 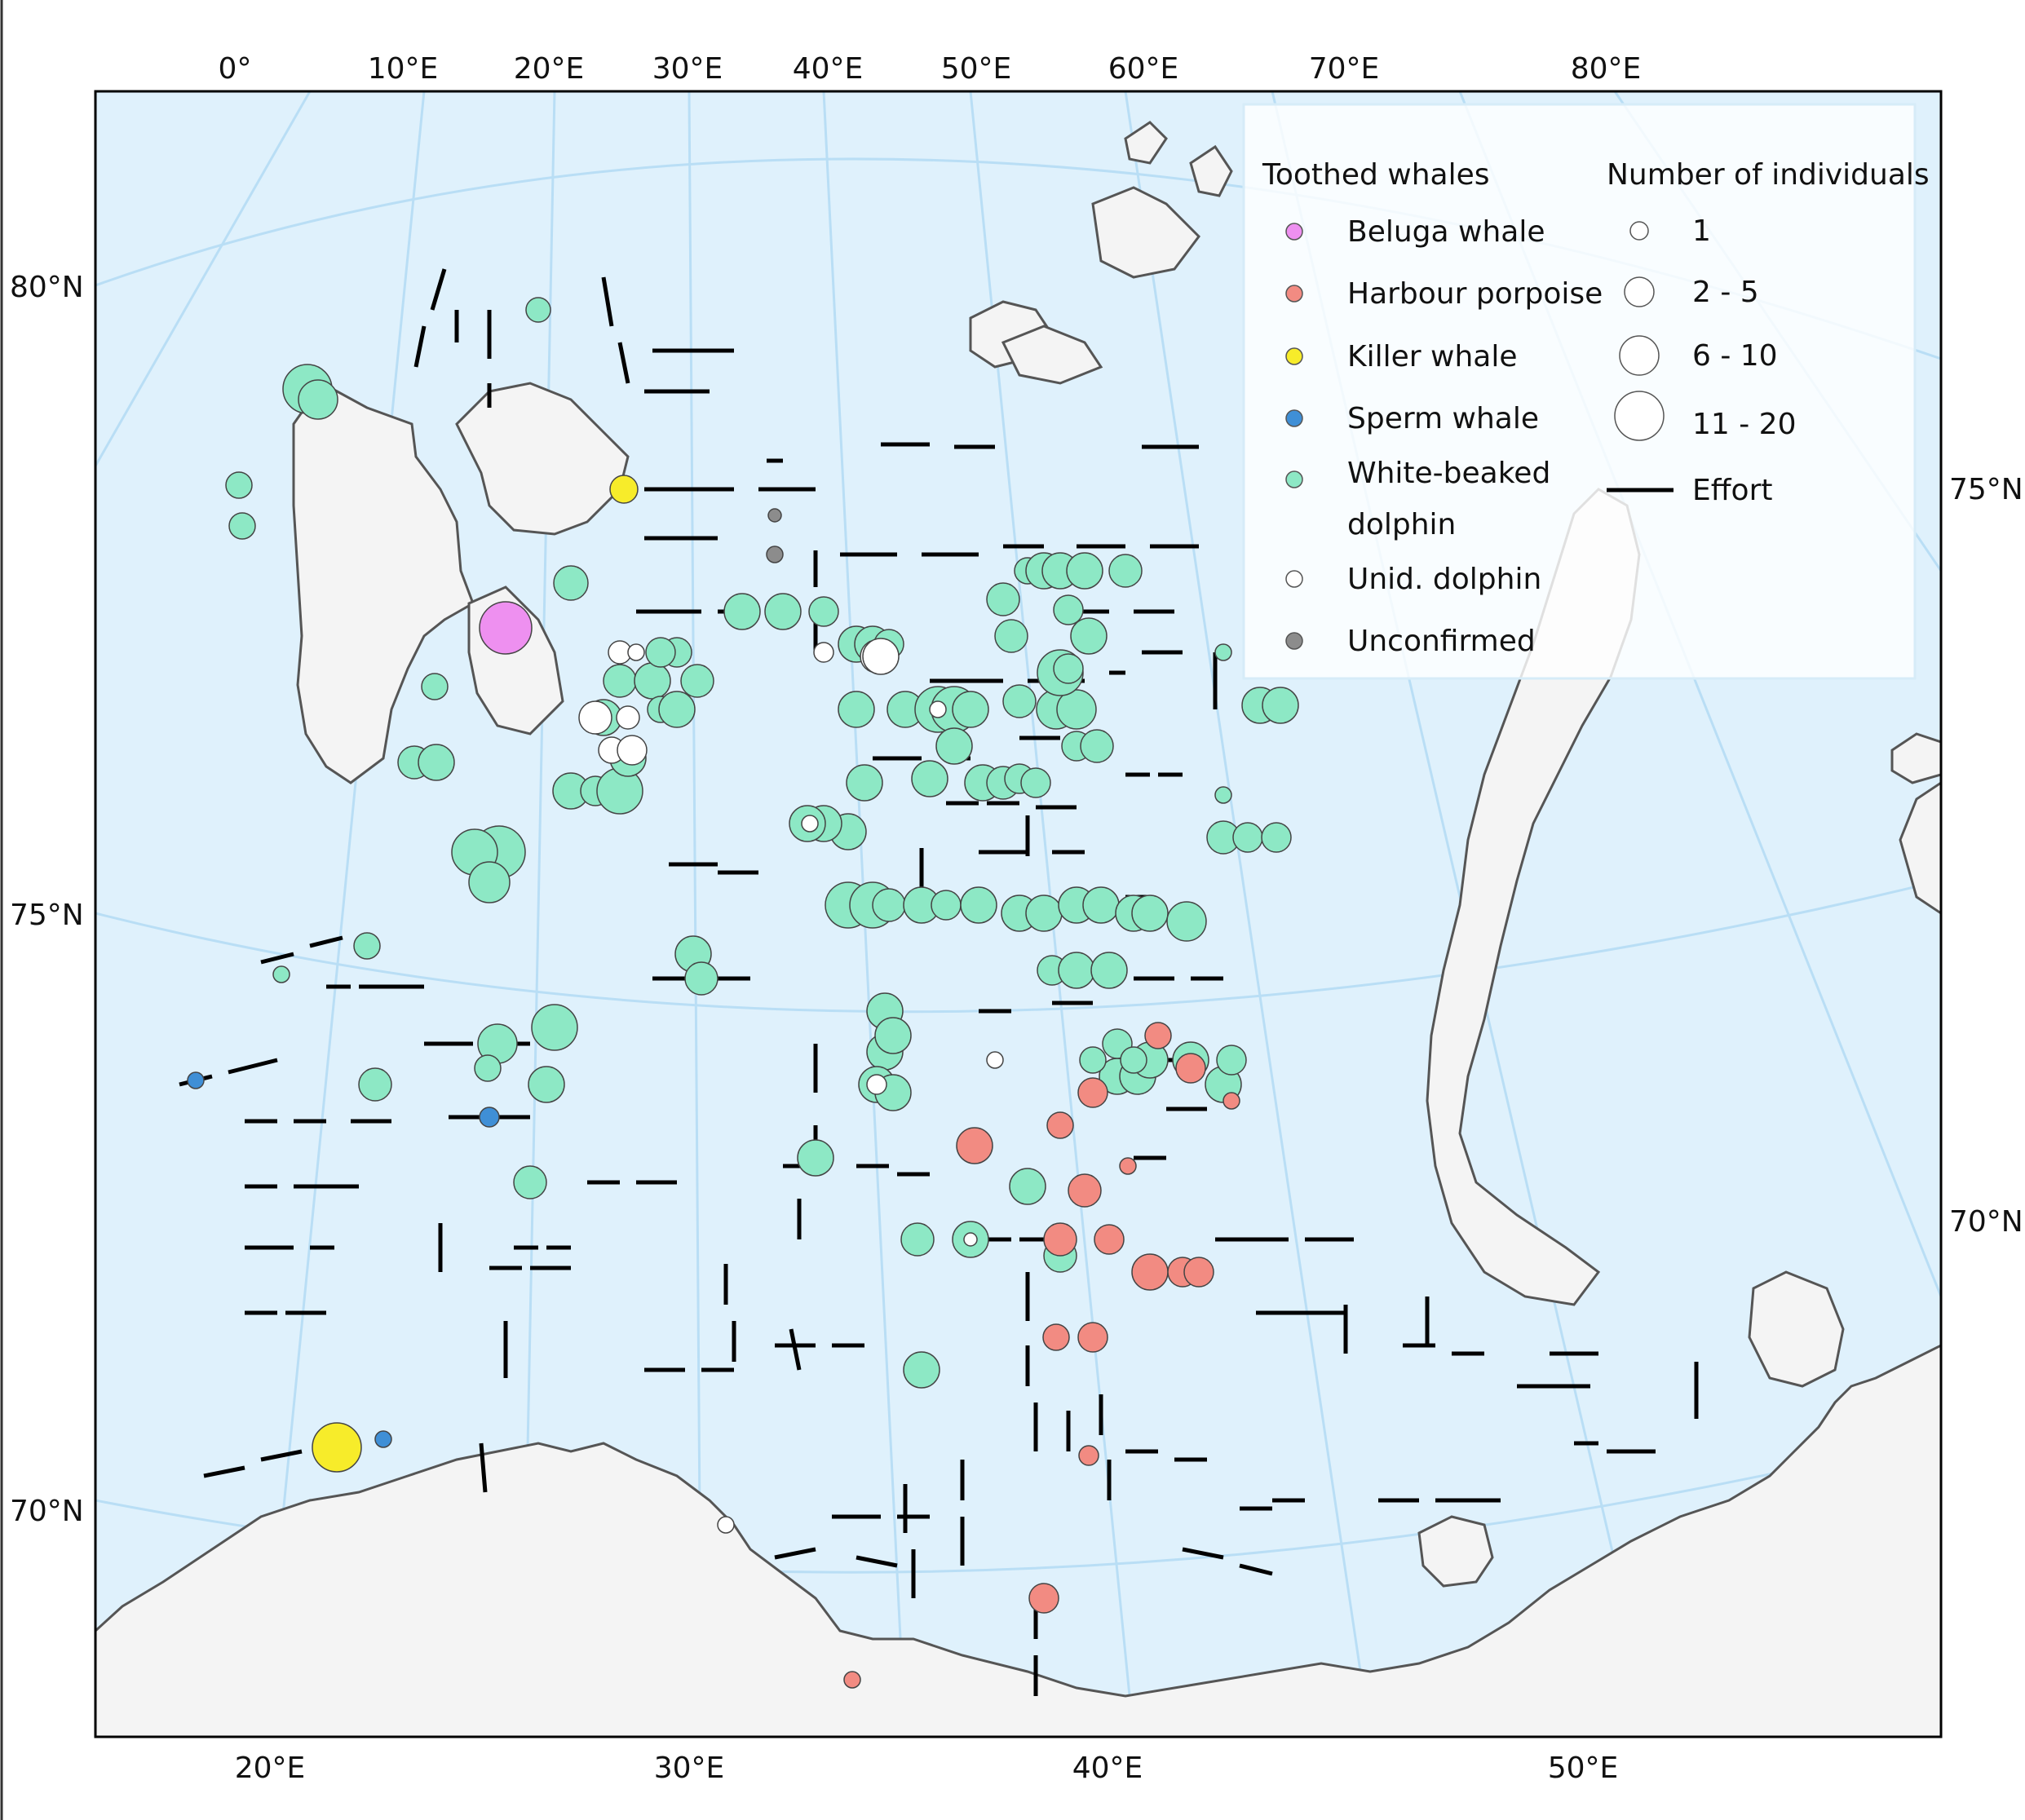 What do you see at coordinates (1294, 579) in the screenshot?
I see `legend-swatch-unid-dolphin` at bounding box center [1294, 579].